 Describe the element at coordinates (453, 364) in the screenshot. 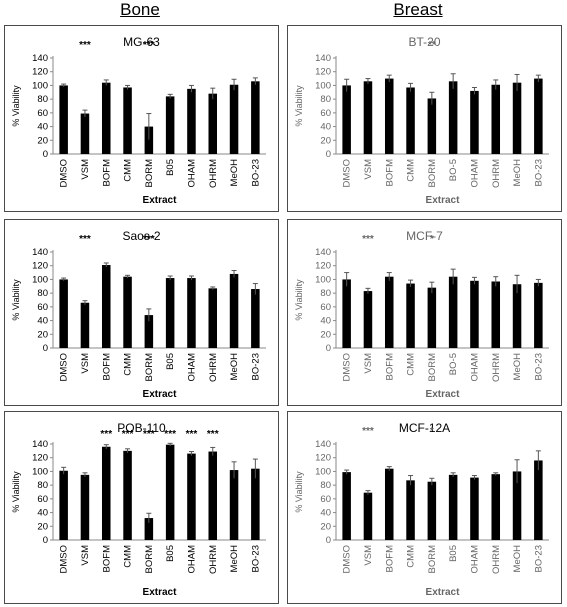

I see `x-tick-label: BO-5` at that location.